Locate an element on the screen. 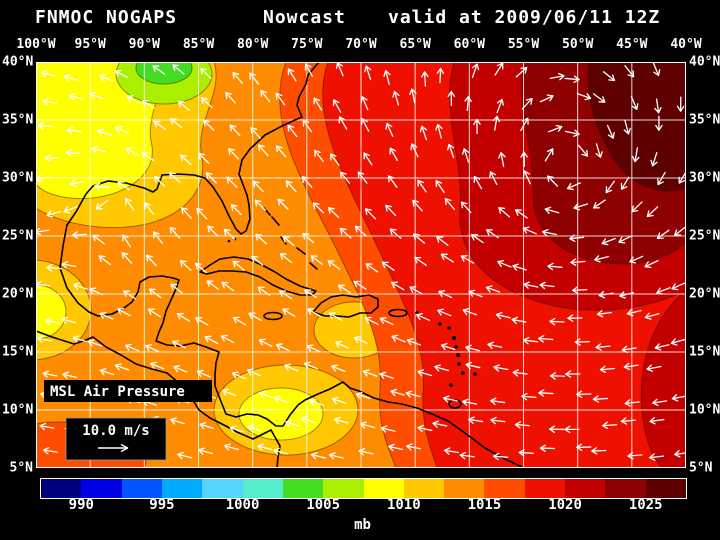 The width and height of the screenshot is (720, 540). valid-time: valid at 2009/06/11 12Z is located at coordinates (524, 17).